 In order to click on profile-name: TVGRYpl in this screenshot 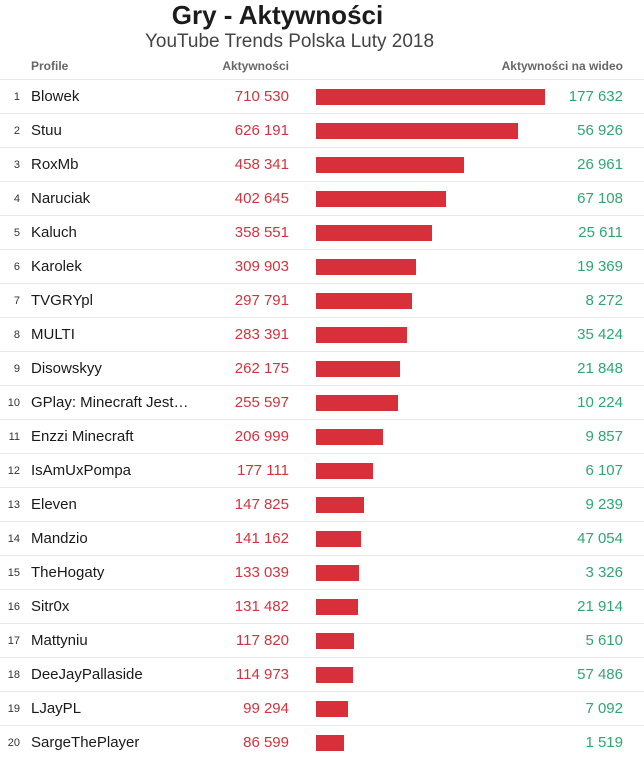, I will do `click(62, 300)`.